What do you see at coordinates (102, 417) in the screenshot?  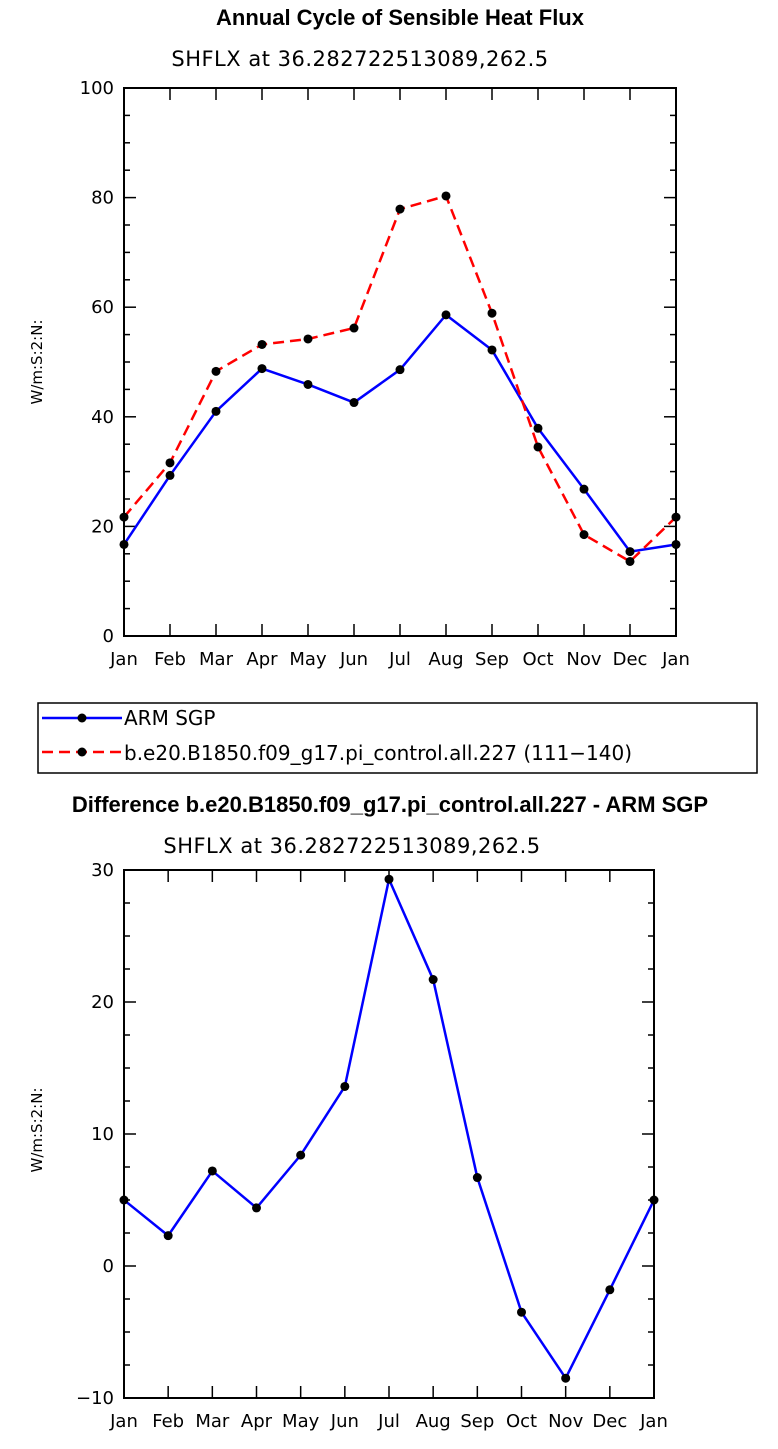 I see `top-y-tick-label: 40` at bounding box center [102, 417].